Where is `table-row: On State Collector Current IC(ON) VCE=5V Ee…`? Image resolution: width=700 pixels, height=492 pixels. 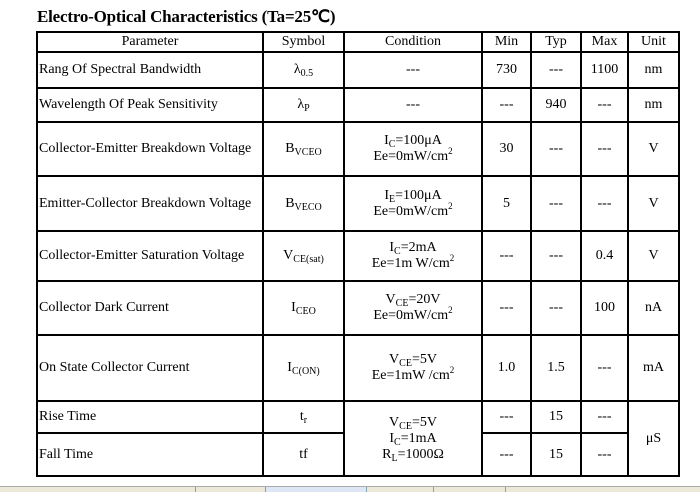
table-row: On State Collector Current IC(ON) VCE=5V Ee… is located at coordinates (358, 368).